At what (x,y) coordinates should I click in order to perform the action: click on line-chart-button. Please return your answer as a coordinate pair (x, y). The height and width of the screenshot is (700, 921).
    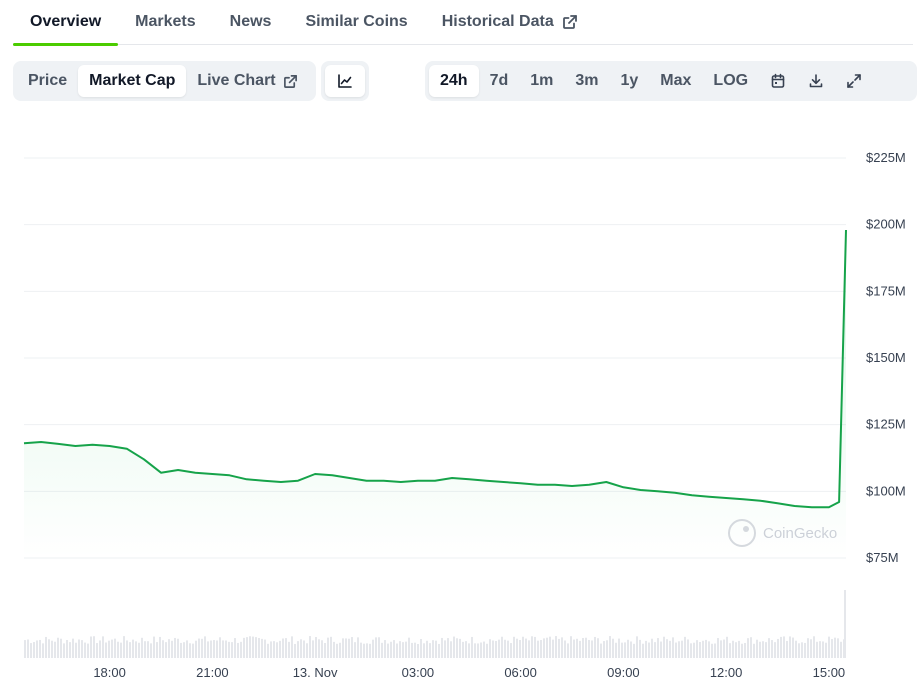
    Looking at the image, I should click on (345, 81).